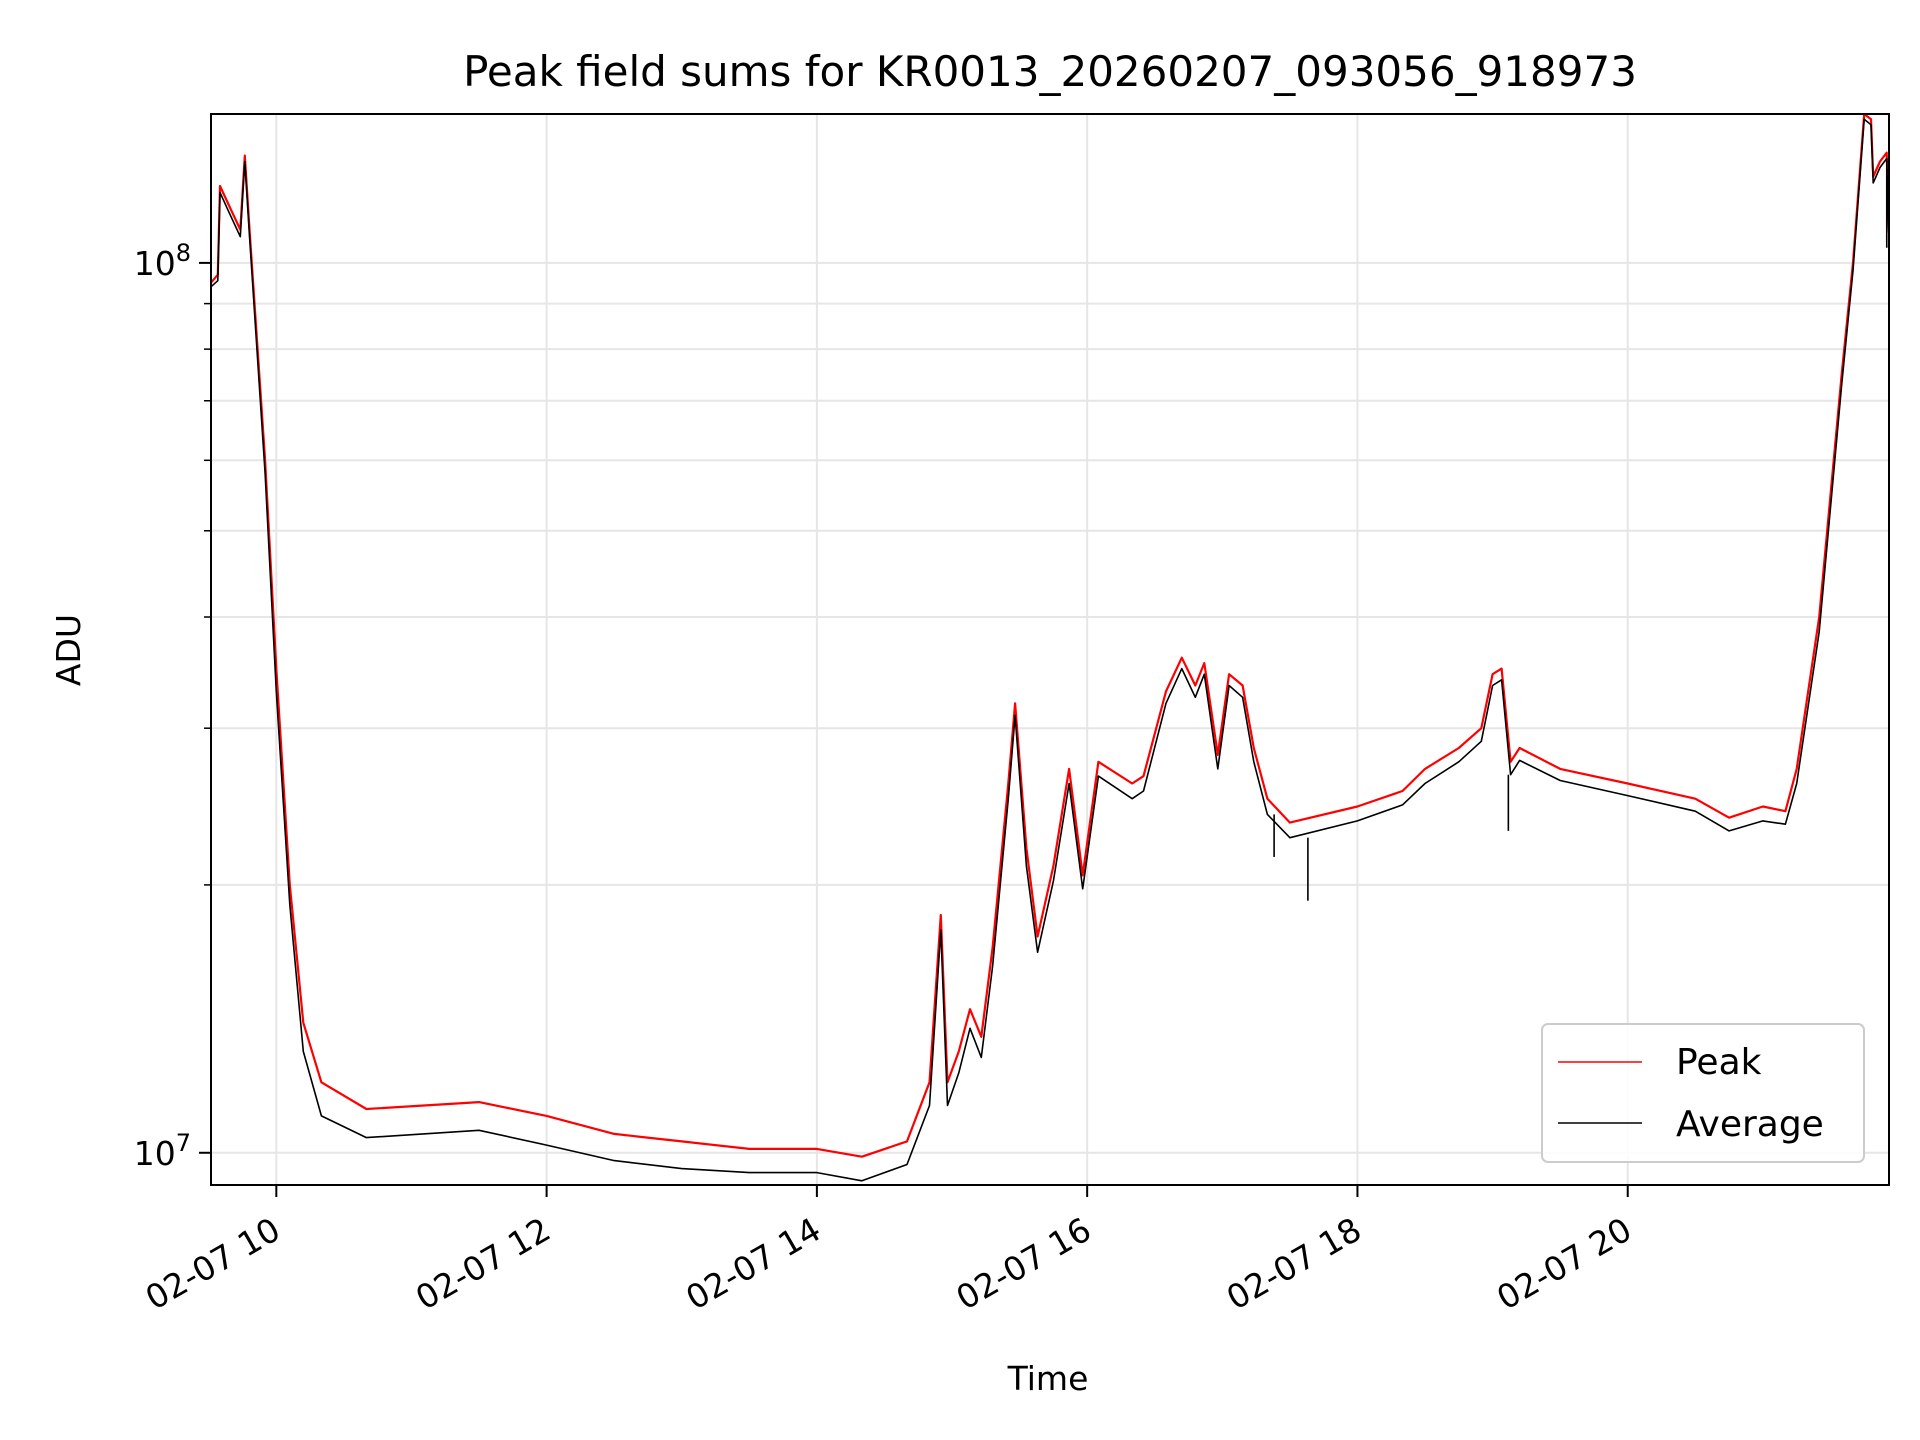 This screenshot has height=1440, width=1920. Describe the element at coordinates (1048, 1378) in the screenshot. I see `x-axis-label: Time` at that location.